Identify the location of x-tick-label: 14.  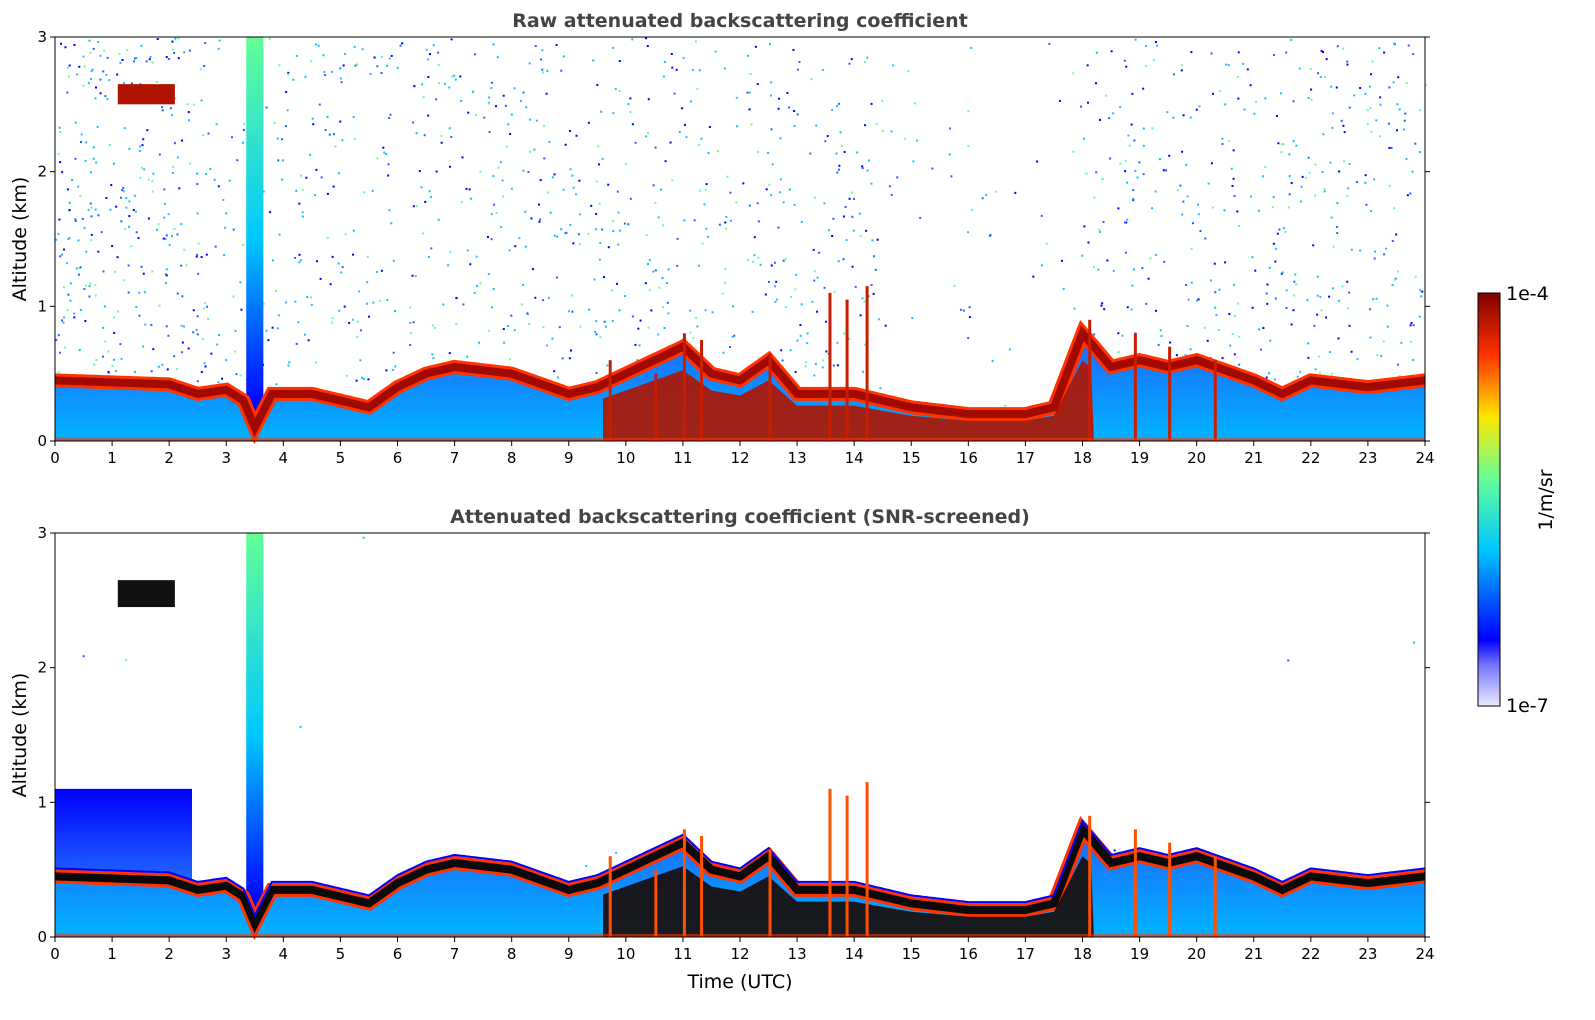
(854, 458).